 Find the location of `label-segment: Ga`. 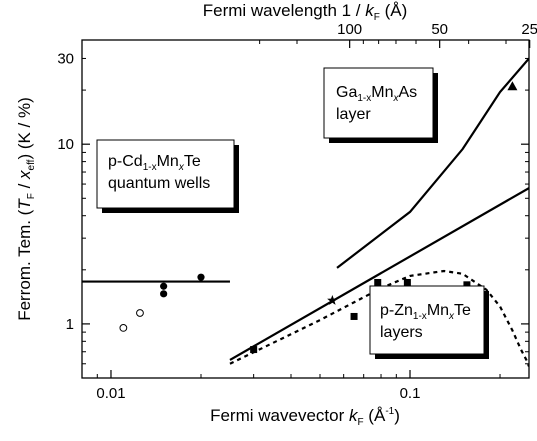

label-segment: Ga is located at coordinates (346, 92).